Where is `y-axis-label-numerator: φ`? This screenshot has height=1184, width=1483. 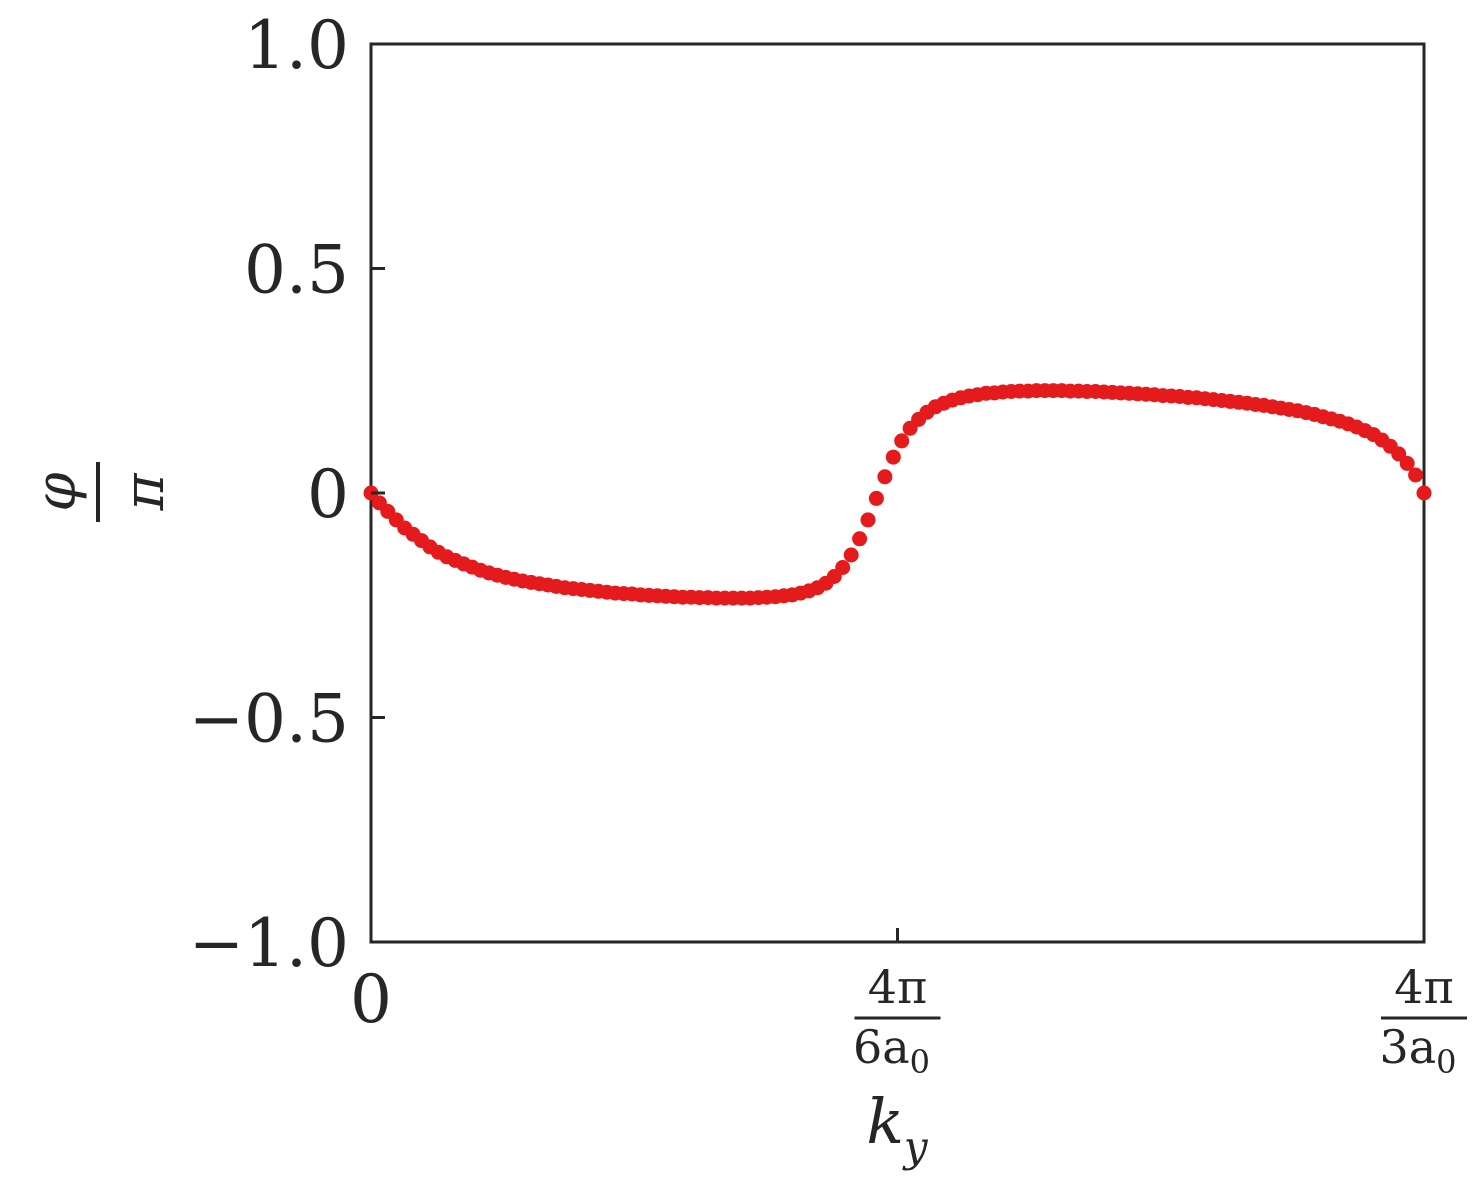 y-axis-label-numerator: φ is located at coordinates (56, 491).